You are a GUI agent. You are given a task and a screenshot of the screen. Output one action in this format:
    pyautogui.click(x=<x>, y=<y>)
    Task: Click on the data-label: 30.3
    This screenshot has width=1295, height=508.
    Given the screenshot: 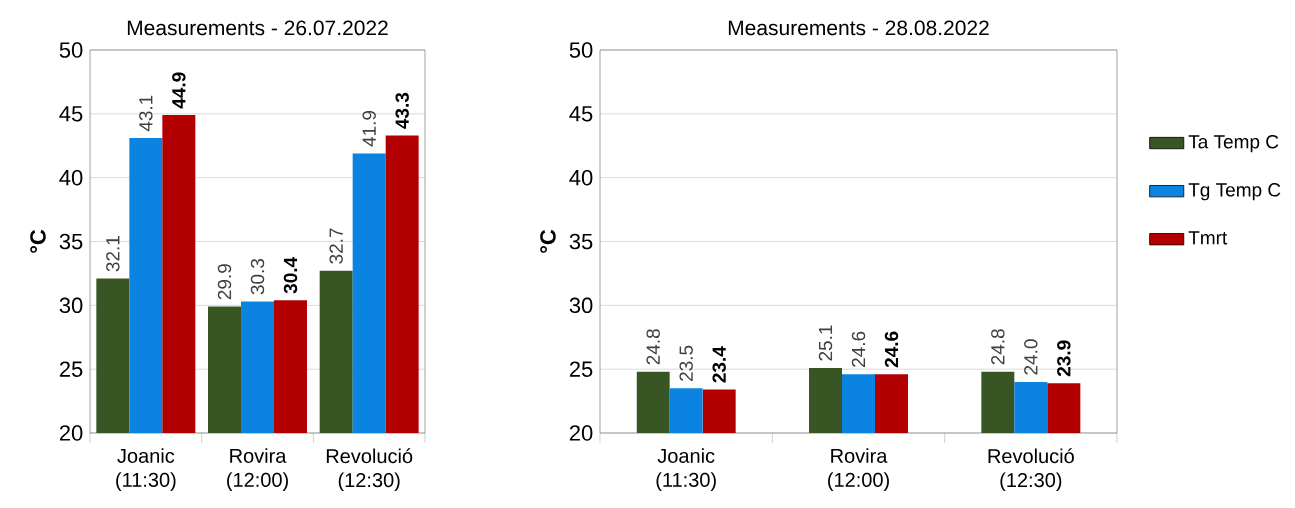 What is the action you would take?
    pyautogui.click(x=257, y=276)
    